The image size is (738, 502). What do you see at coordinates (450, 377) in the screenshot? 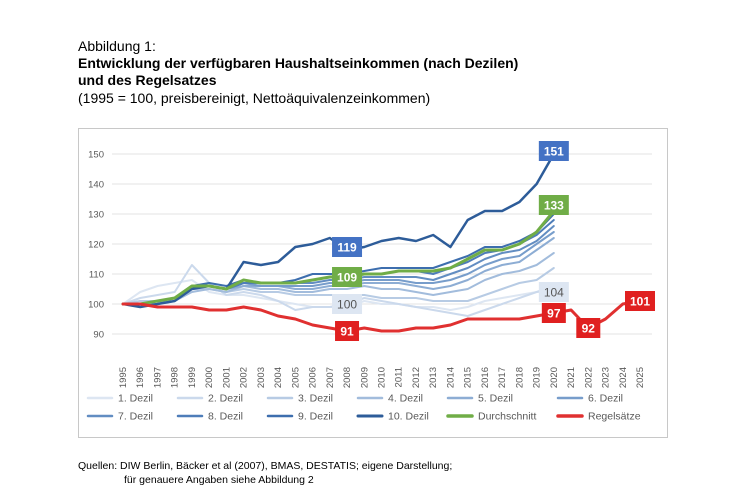
I see `x-tick-label: 2014` at bounding box center [450, 377].